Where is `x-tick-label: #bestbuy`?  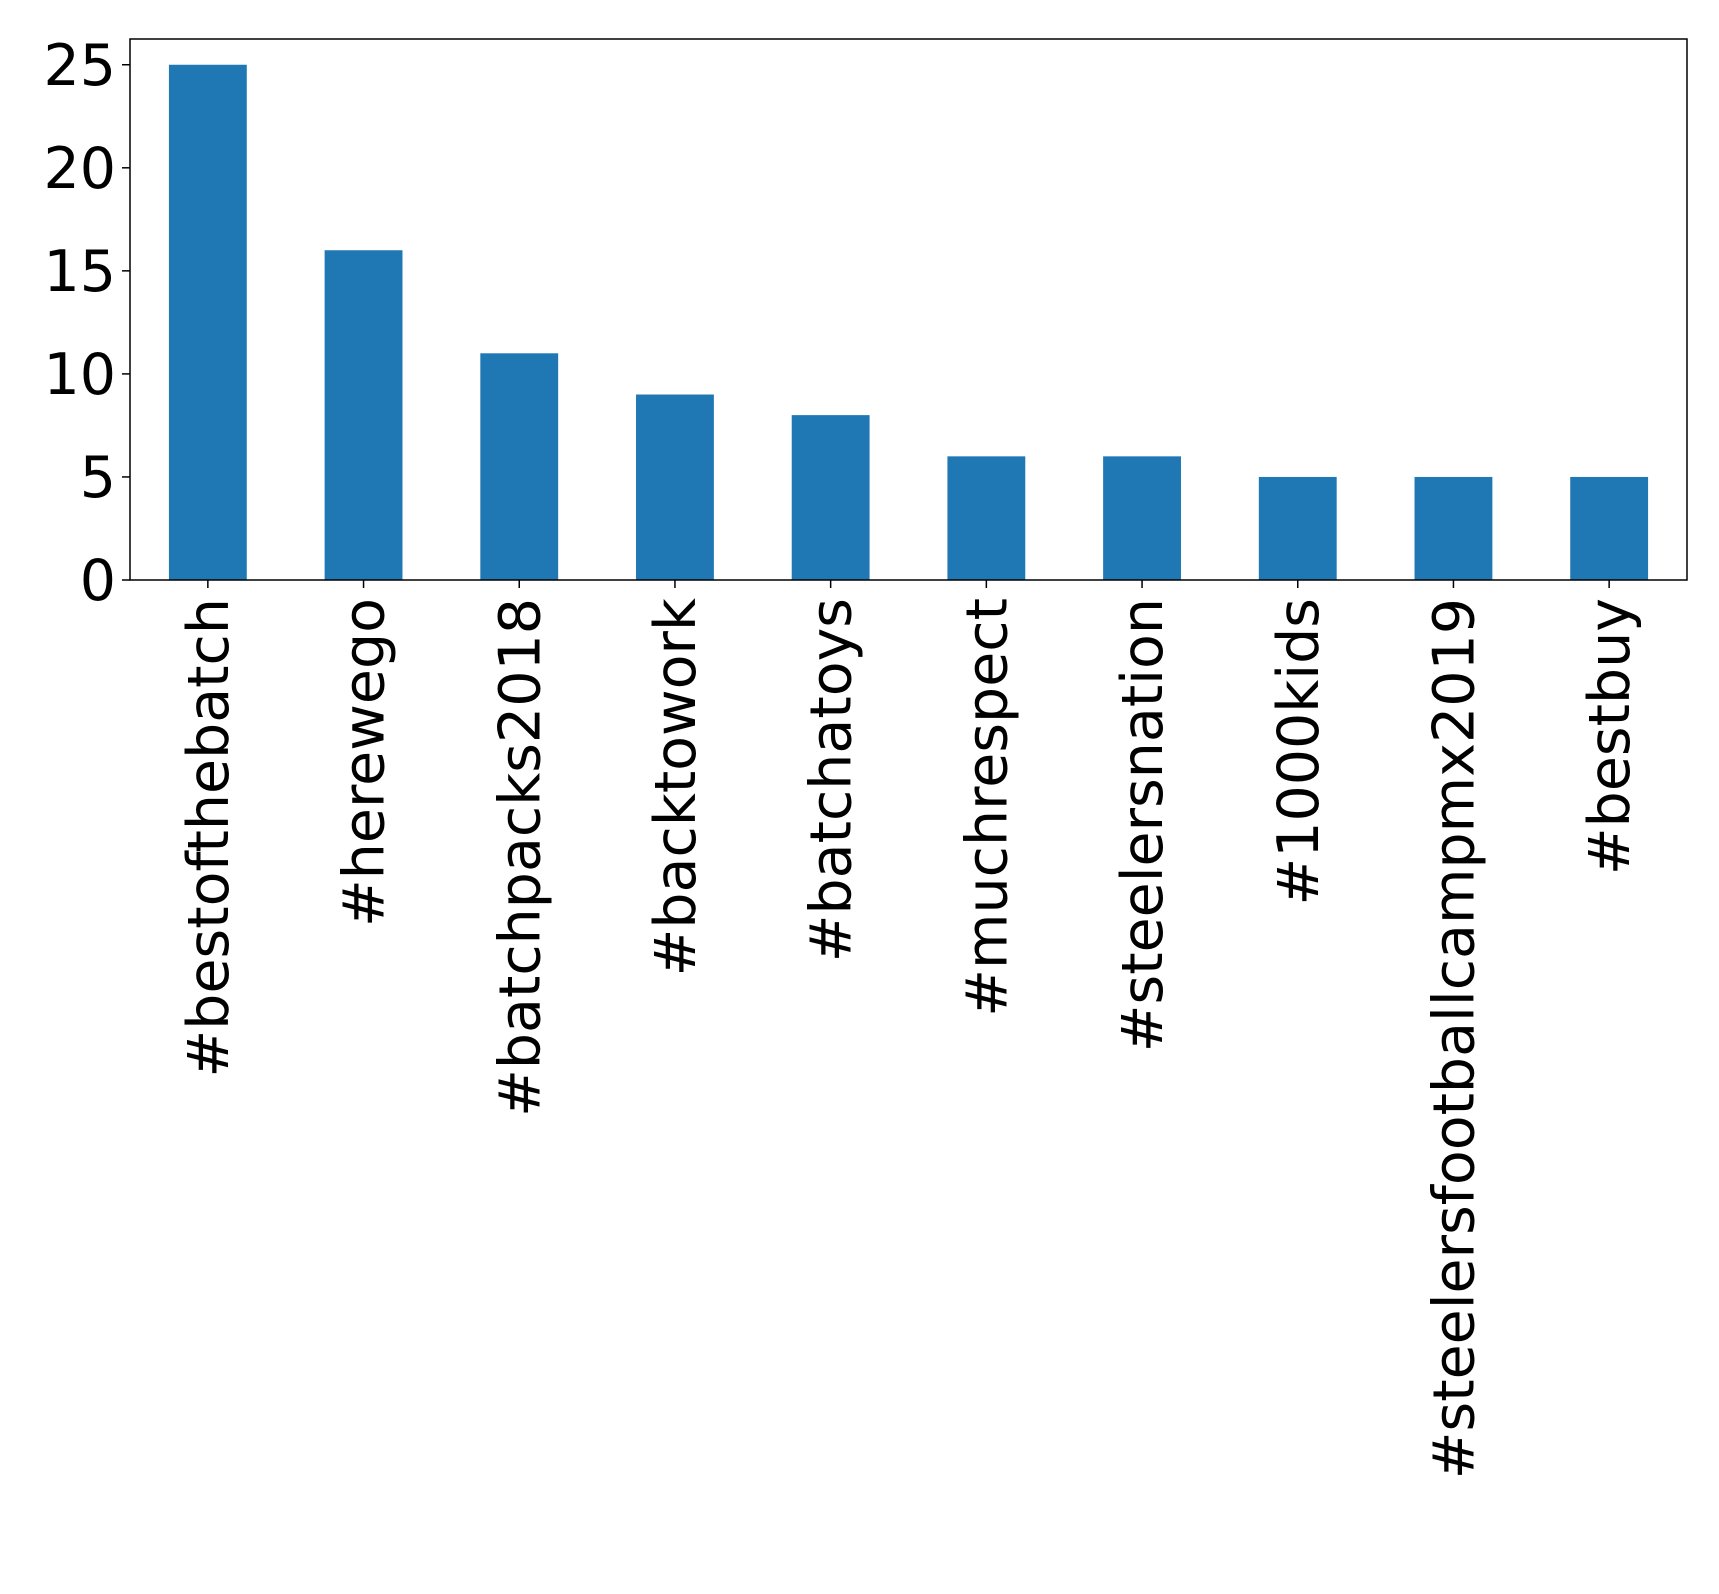
x-tick-label: #bestbuy is located at coordinates (1610, 736).